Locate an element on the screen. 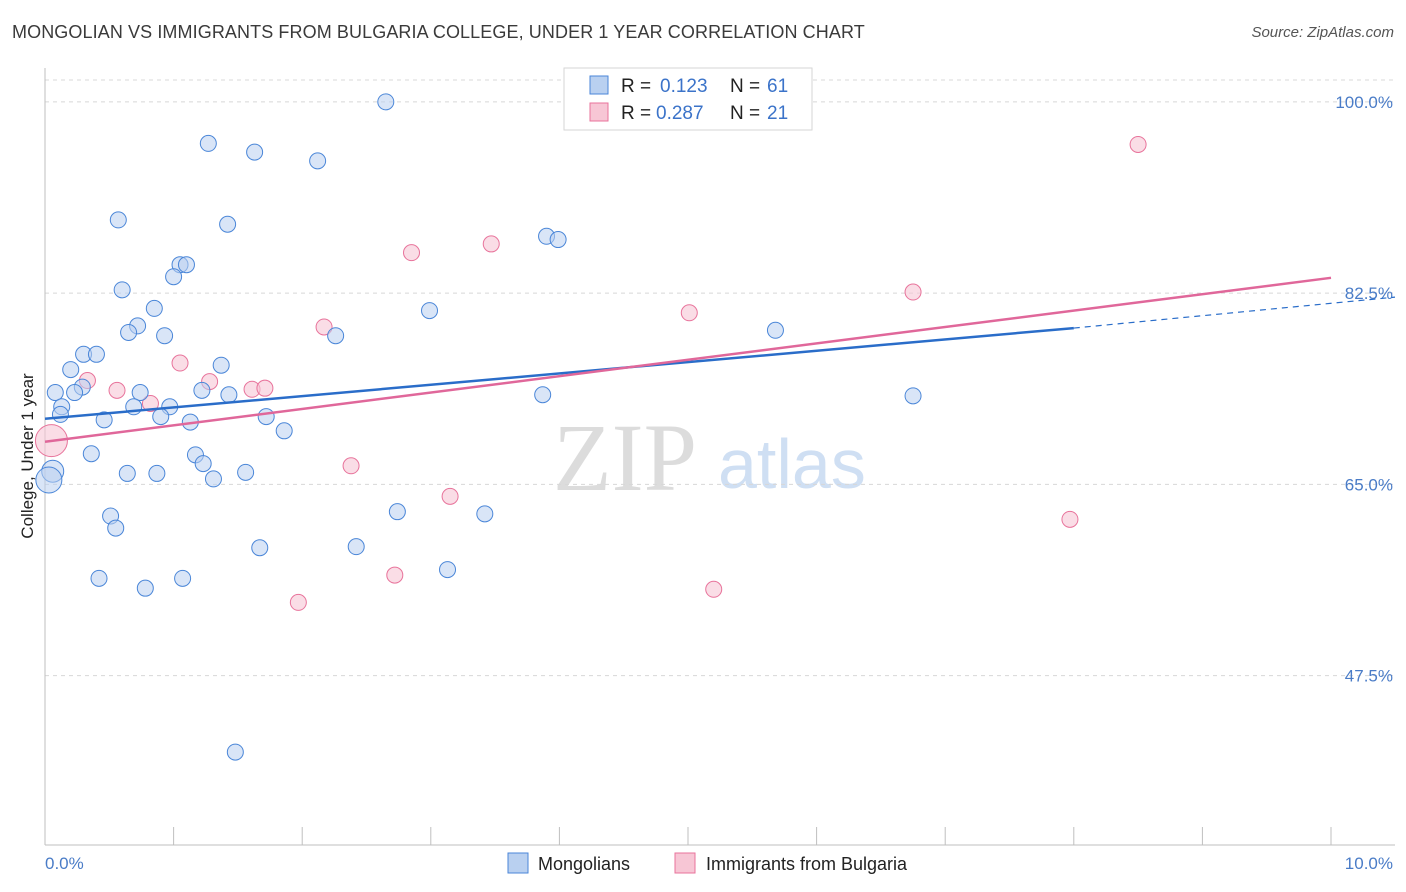  x-tick-label-min: 0.0% is located at coordinates (64, 863).